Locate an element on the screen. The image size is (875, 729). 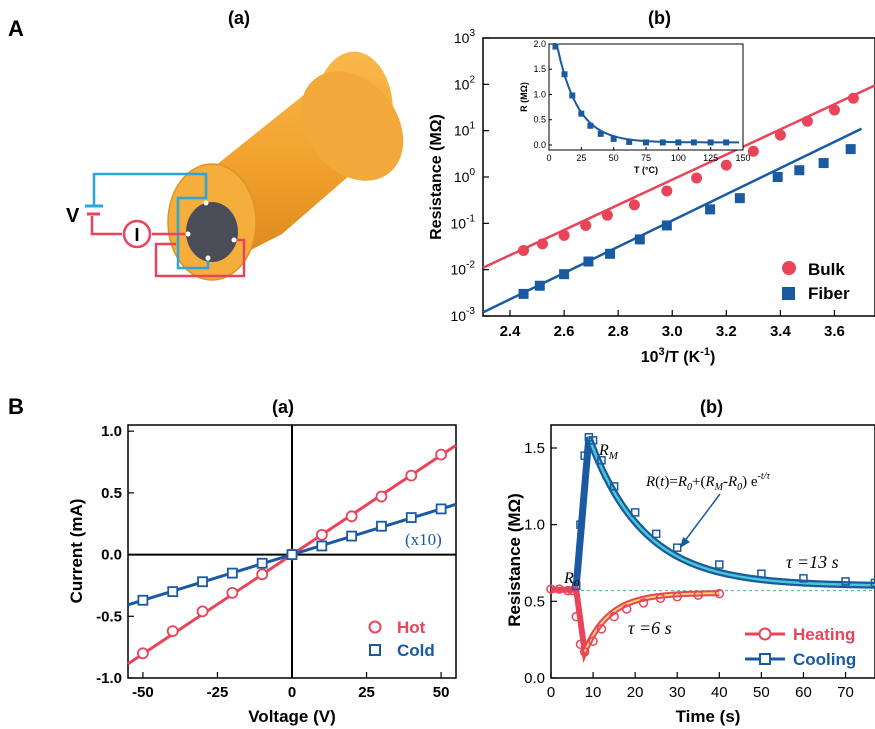
tau-cold-annotation: τ =13 s is located at coordinates (812, 562).